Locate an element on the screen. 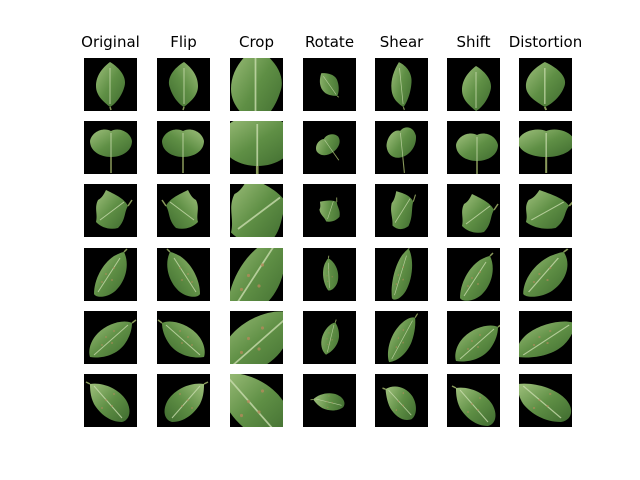 The width and height of the screenshot is (640, 480). column-title-shear: Shear is located at coordinates (401, 42).